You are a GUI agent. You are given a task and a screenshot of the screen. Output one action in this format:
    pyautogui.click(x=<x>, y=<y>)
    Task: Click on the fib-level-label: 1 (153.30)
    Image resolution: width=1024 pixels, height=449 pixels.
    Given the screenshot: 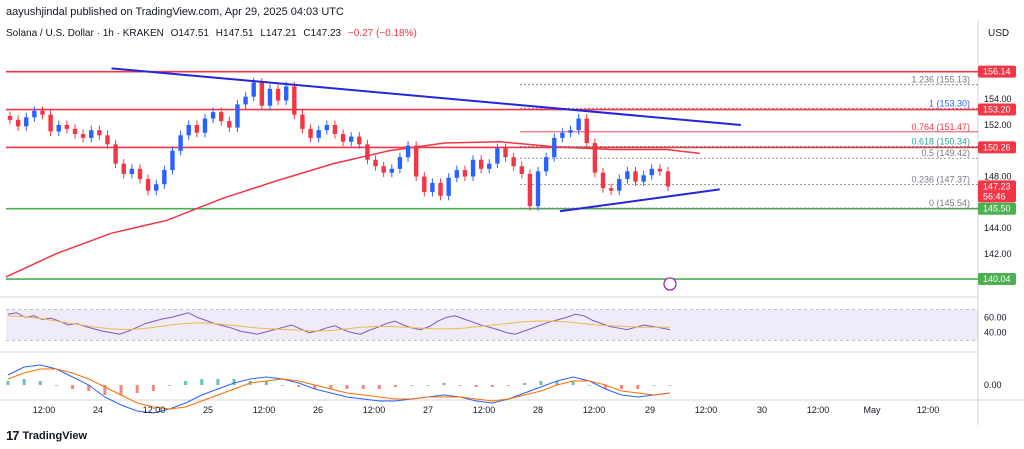 What is the action you would take?
    pyautogui.click(x=949, y=103)
    